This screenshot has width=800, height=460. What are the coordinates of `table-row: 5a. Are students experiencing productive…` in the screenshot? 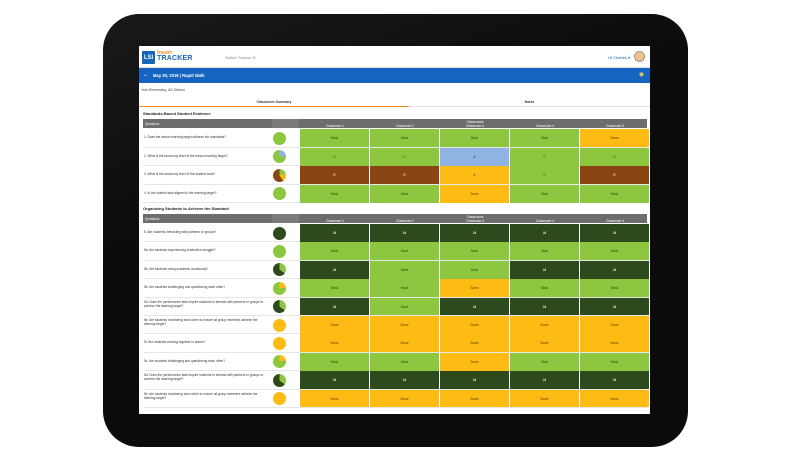 It's located at (396, 251).